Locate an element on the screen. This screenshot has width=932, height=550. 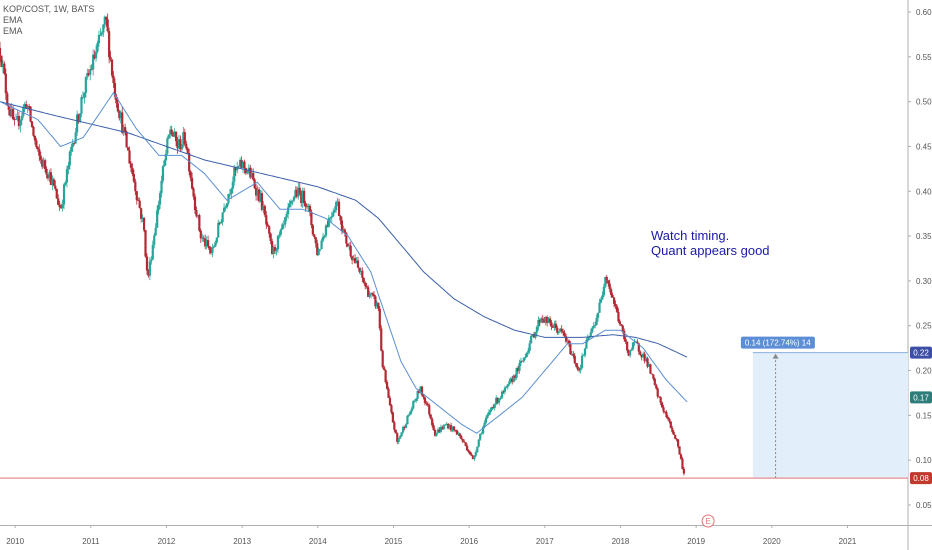
annotation-note: Watch timing. Quant appears good is located at coordinates (710, 243).